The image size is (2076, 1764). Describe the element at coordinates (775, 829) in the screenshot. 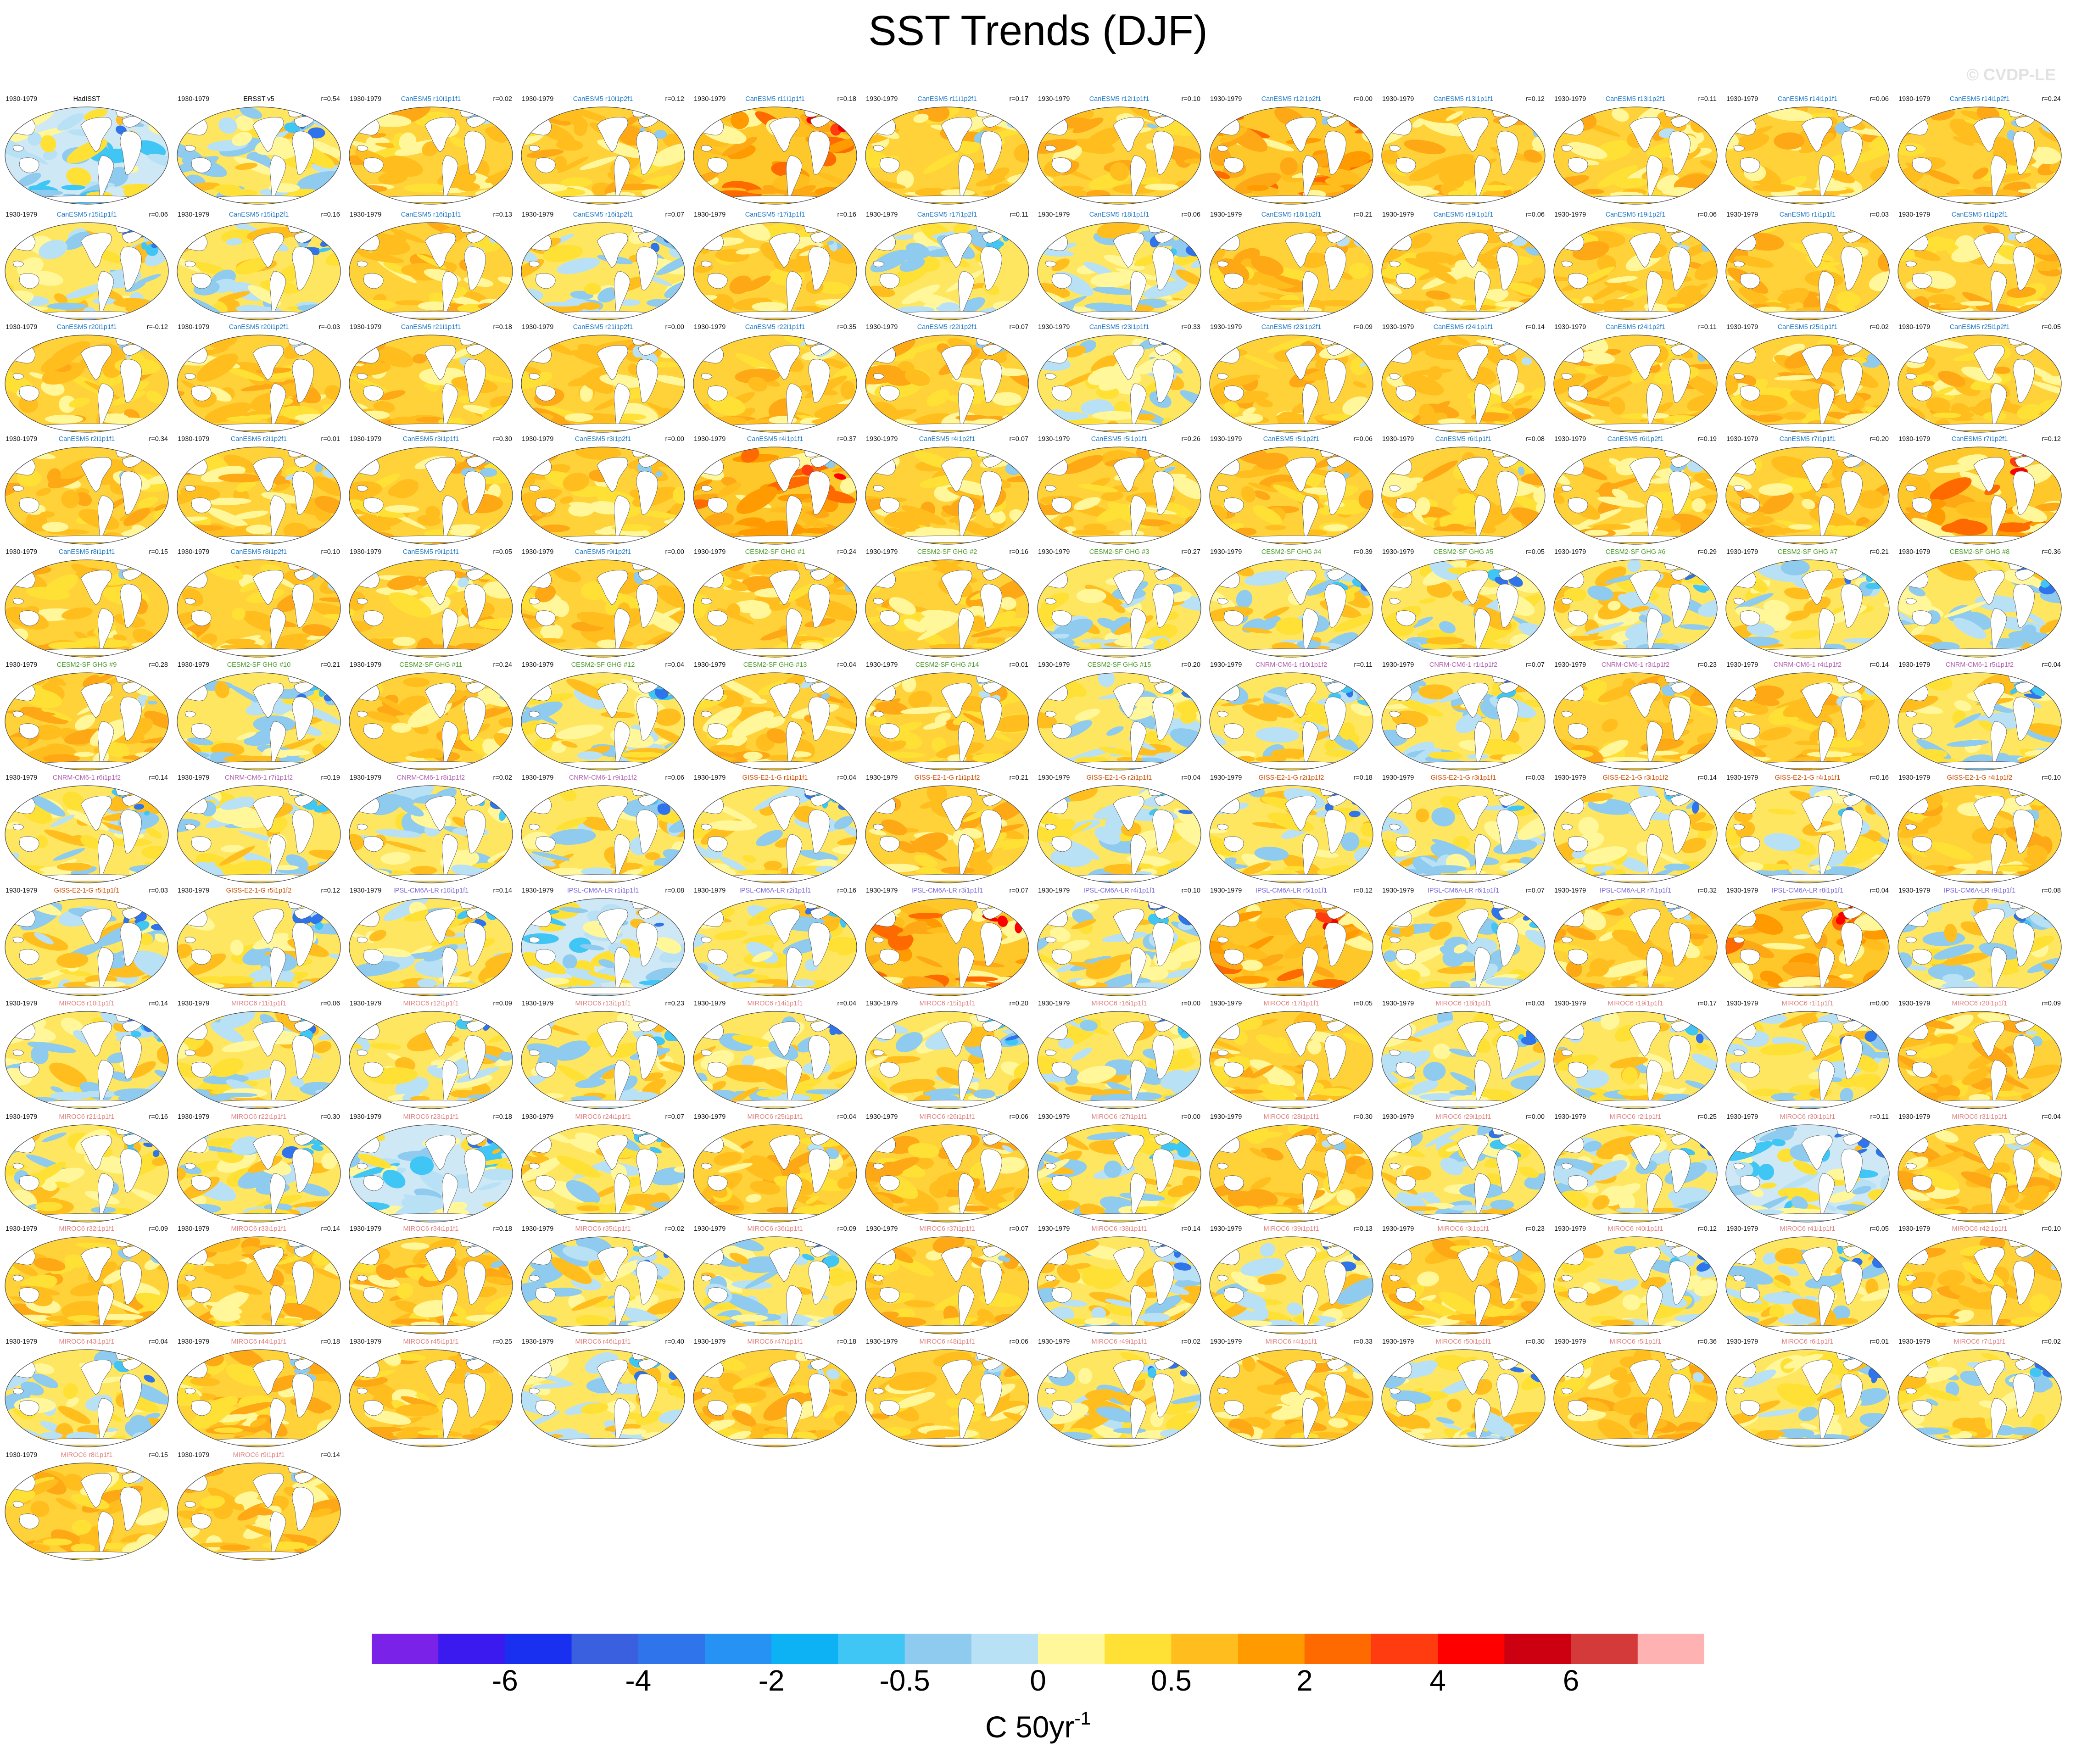

I see `map-panel: 1930-1979 GISS-E2-1-G r1i1p1f1 r=0.04` at that location.